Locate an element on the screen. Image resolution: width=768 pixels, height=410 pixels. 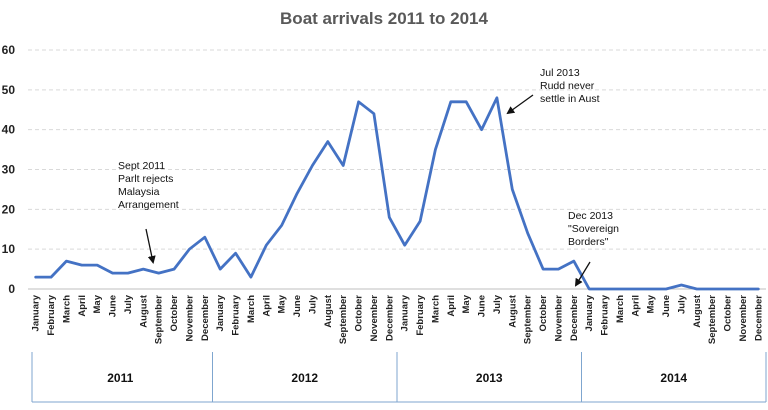
annotation-text: Parlt rejects is located at coordinates (145, 179).